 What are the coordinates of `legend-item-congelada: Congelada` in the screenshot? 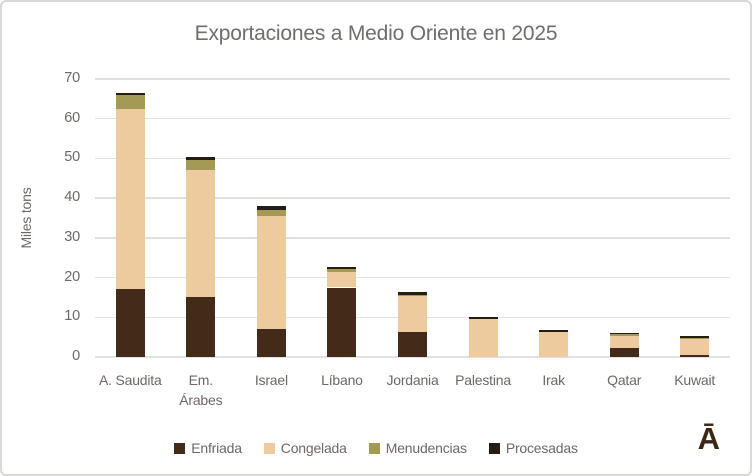 It's located at (305, 448).